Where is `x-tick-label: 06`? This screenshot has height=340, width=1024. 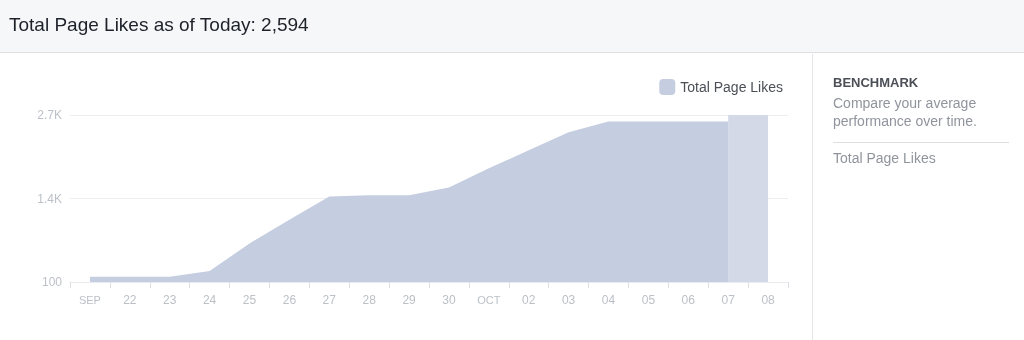 x-tick-label: 06 is located at coordinates (688, 300).